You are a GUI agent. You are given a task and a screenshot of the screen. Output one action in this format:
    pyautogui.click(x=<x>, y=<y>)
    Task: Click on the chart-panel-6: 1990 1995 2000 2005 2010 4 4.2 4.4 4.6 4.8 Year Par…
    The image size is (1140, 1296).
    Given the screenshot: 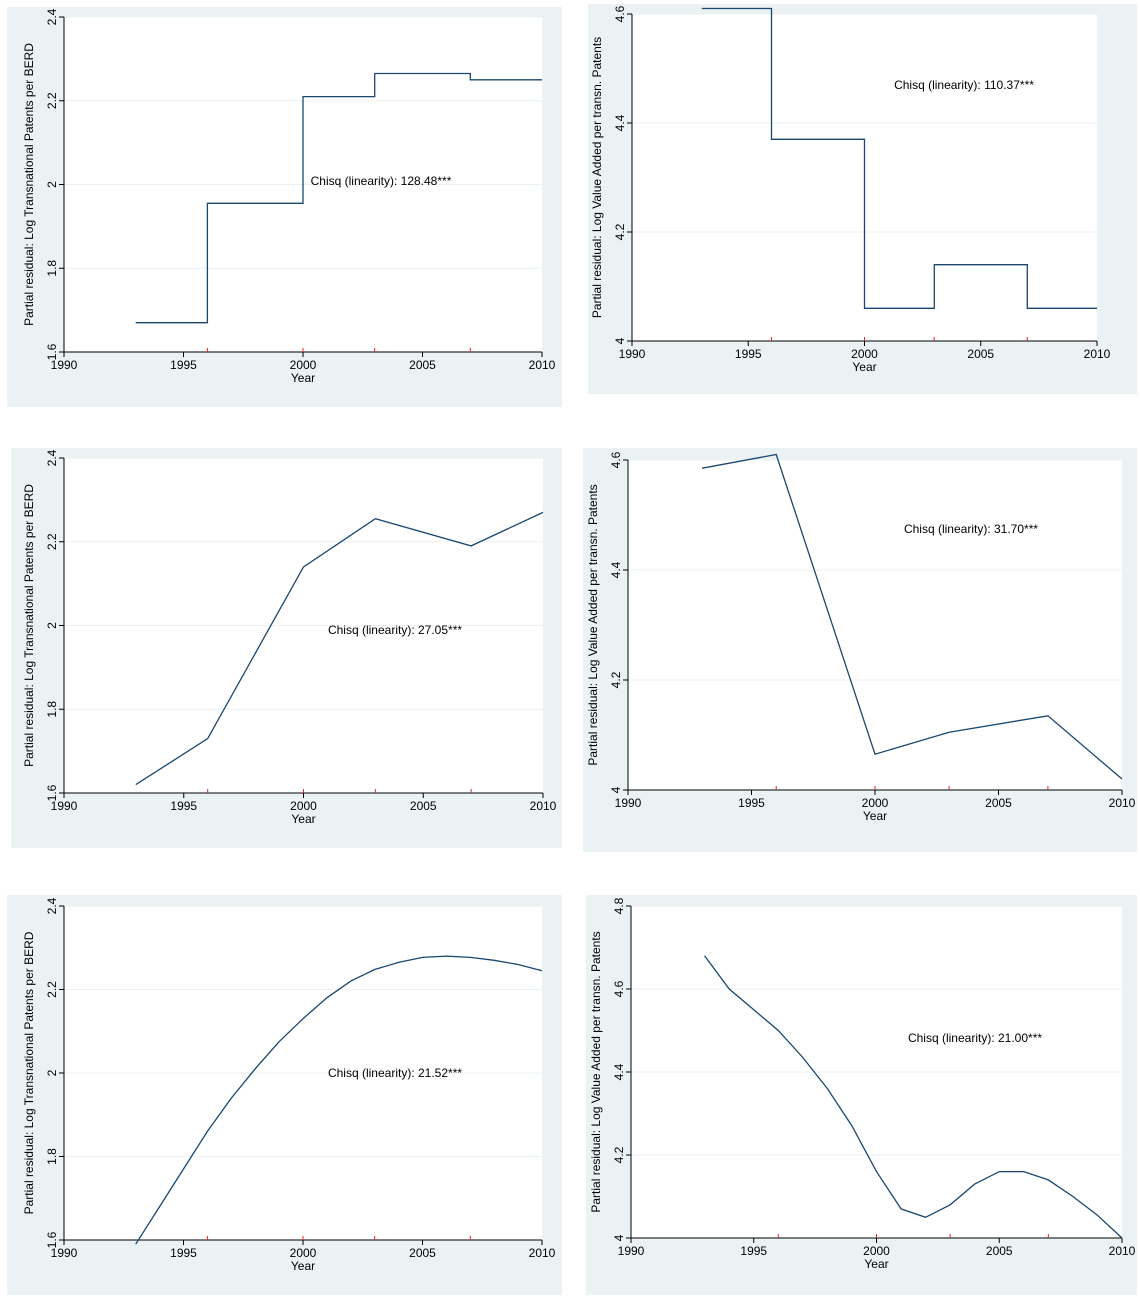 What is the action you would take?
    pyautogui.click(x=861, y=1095)
    